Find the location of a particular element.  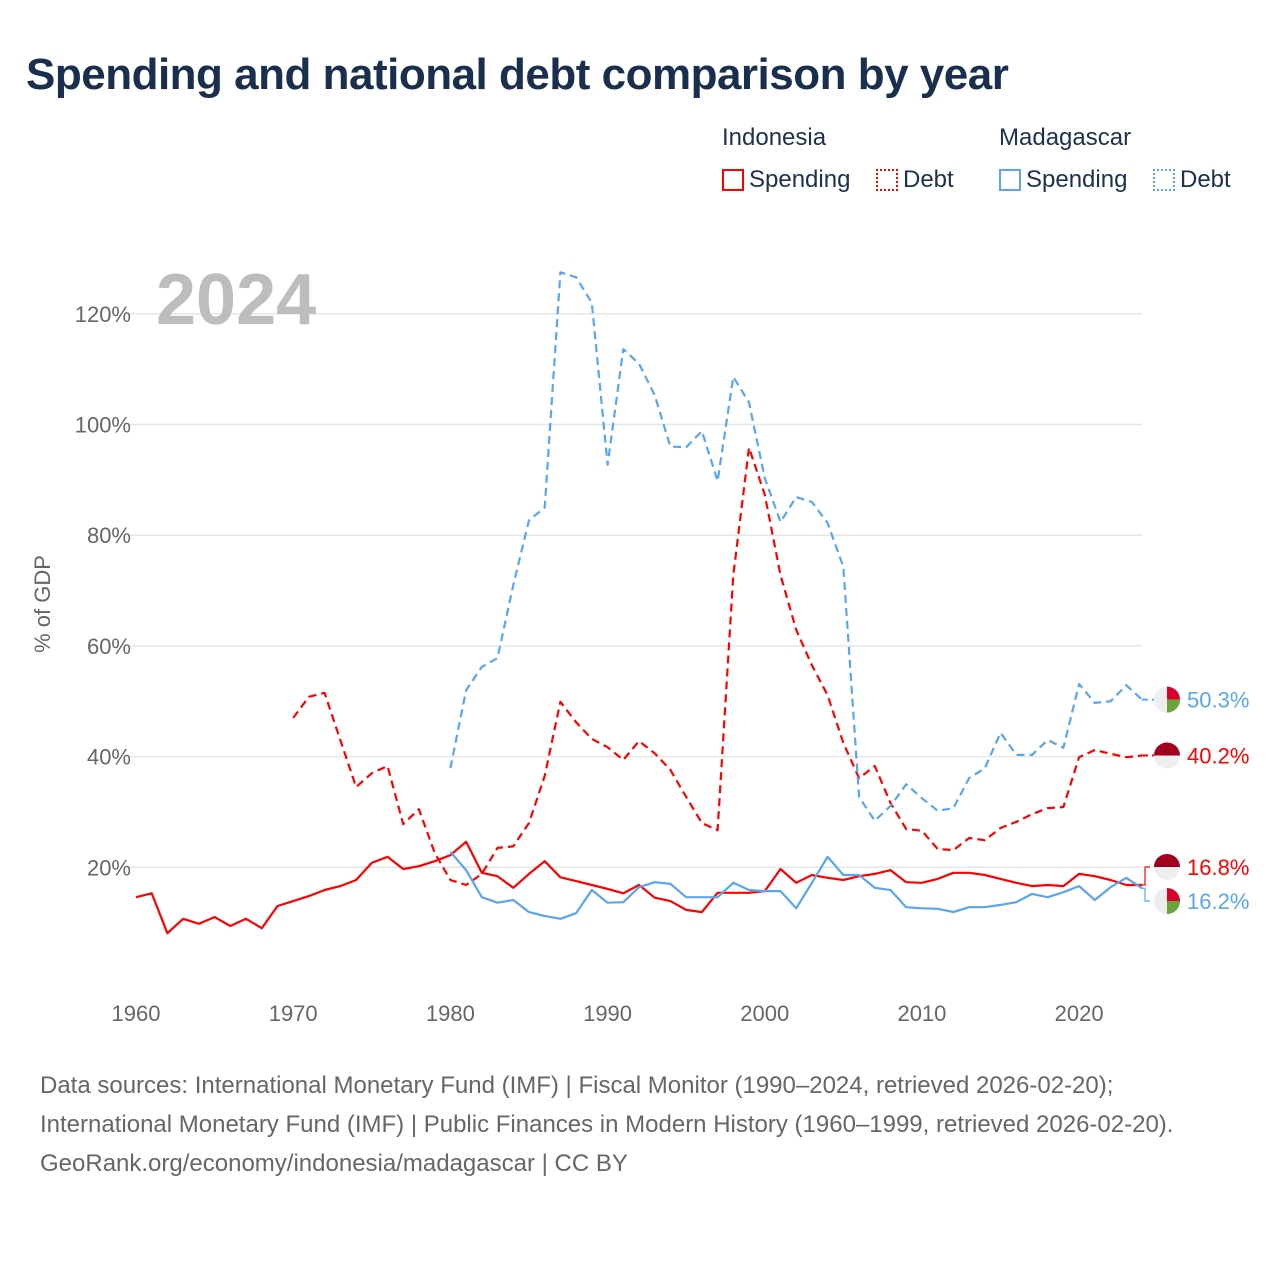

x-tick-label: 2000 is located at coordinates (764, 1013).